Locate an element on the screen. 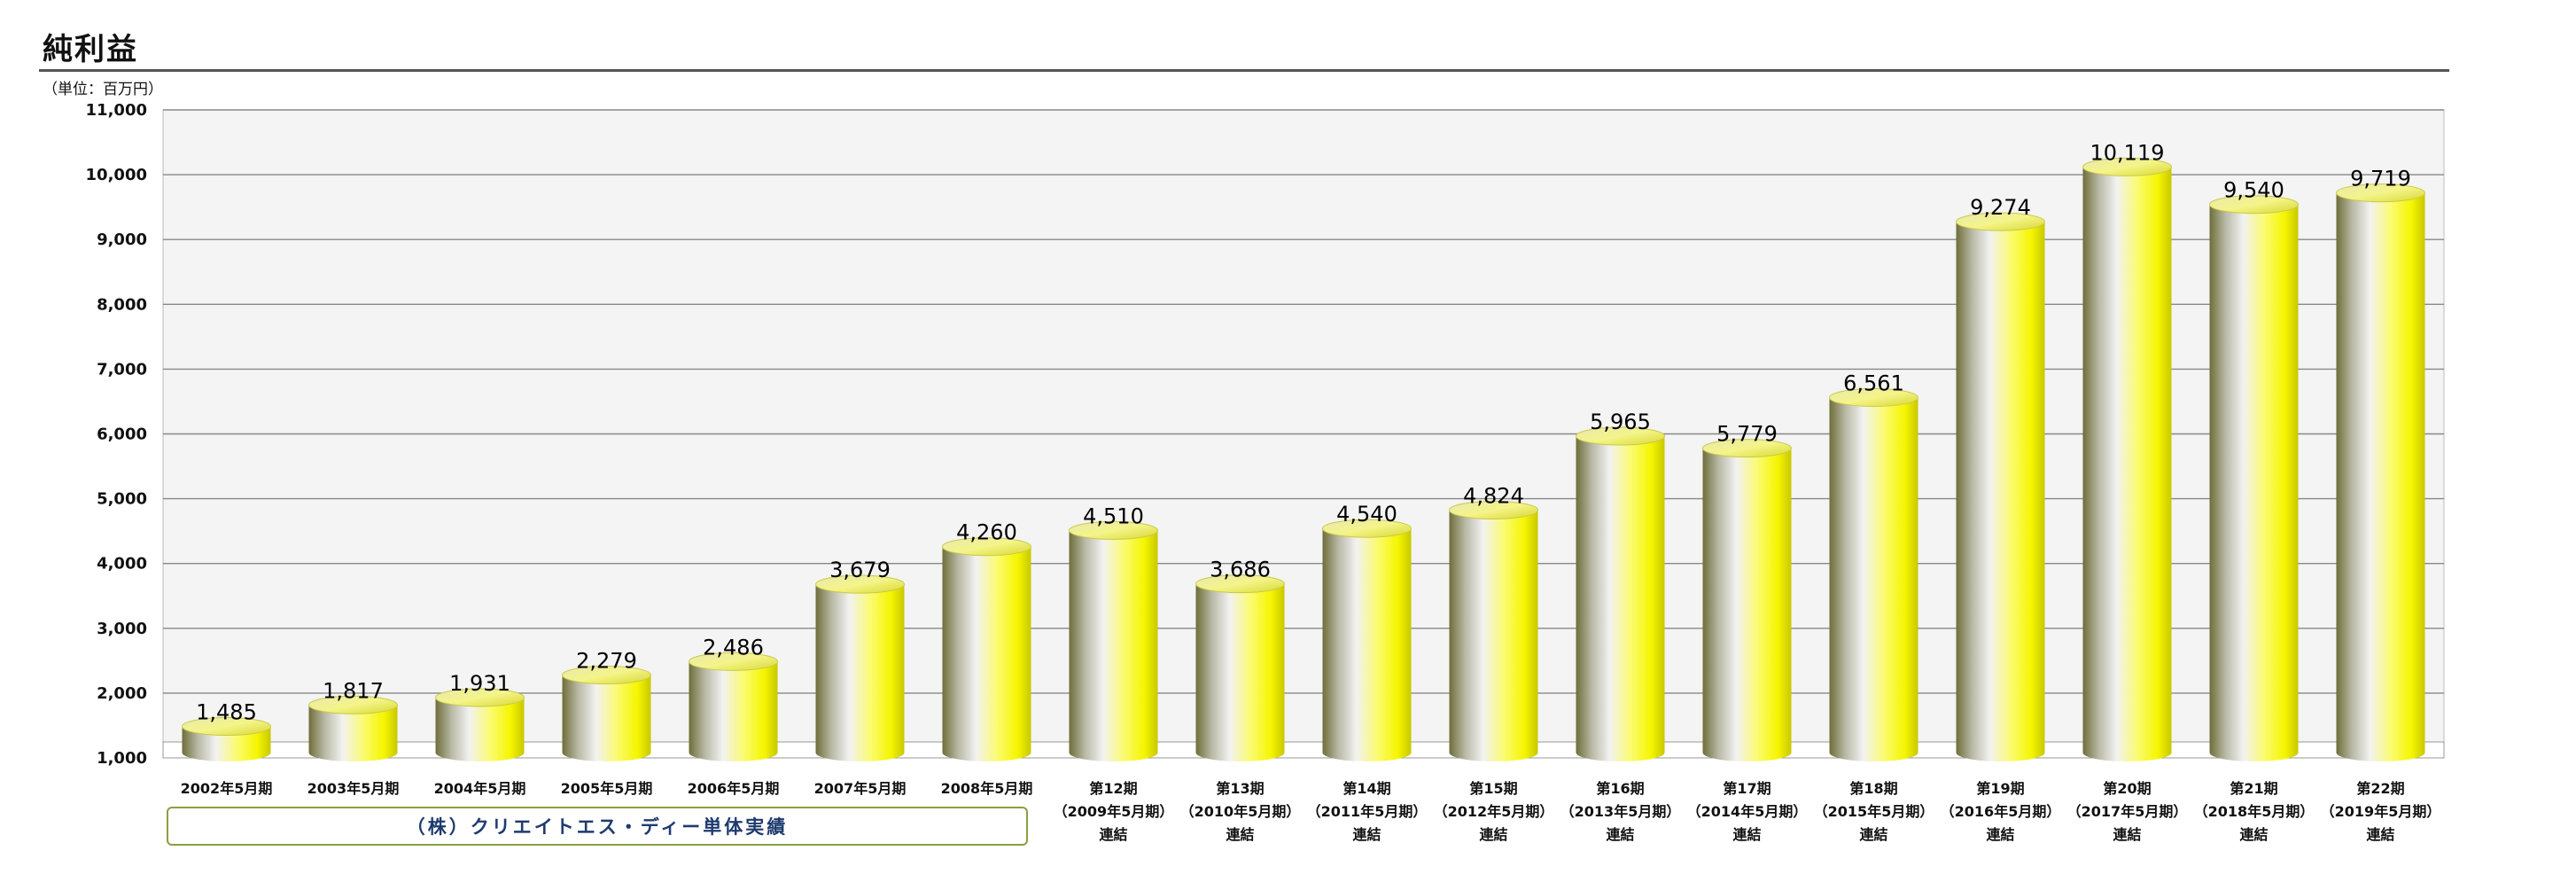 The image size is (2576, 882). x-tick-label: 第20期（2017年5月期）連結 is located at coordinates (2127, 811).